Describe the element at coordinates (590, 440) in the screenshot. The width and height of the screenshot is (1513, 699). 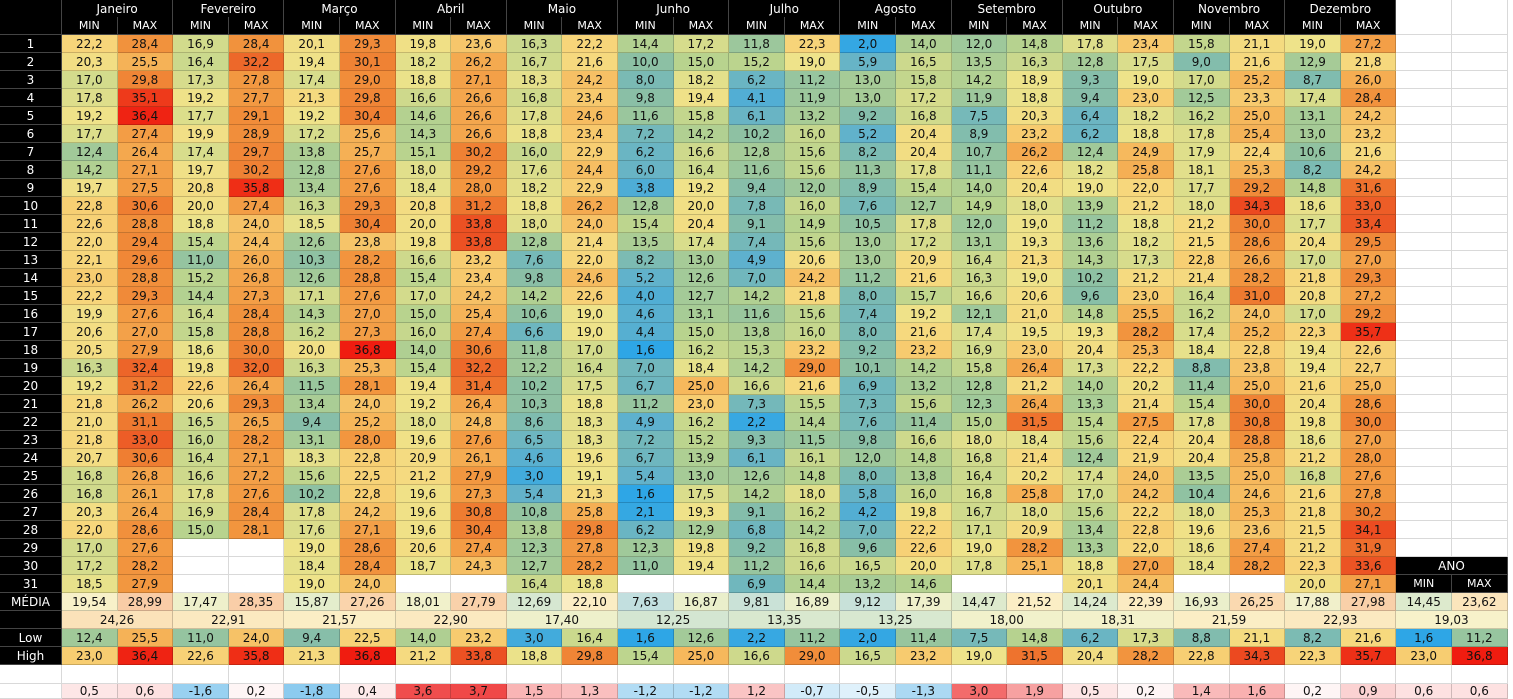
I see `temp-cell: 18,3` at that location.